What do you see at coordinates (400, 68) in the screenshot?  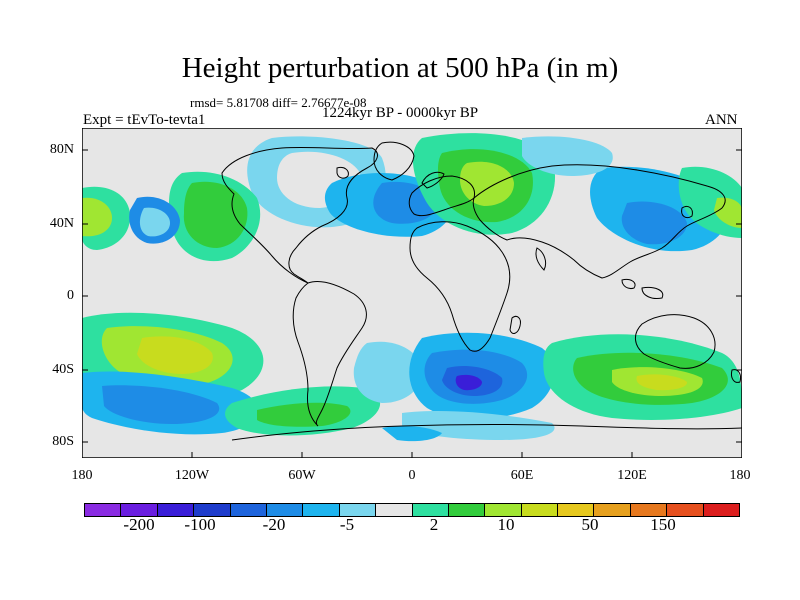 I see `plot-title: Height perturbation at 500 hPa (in m)` at bounding box center [400, 68].